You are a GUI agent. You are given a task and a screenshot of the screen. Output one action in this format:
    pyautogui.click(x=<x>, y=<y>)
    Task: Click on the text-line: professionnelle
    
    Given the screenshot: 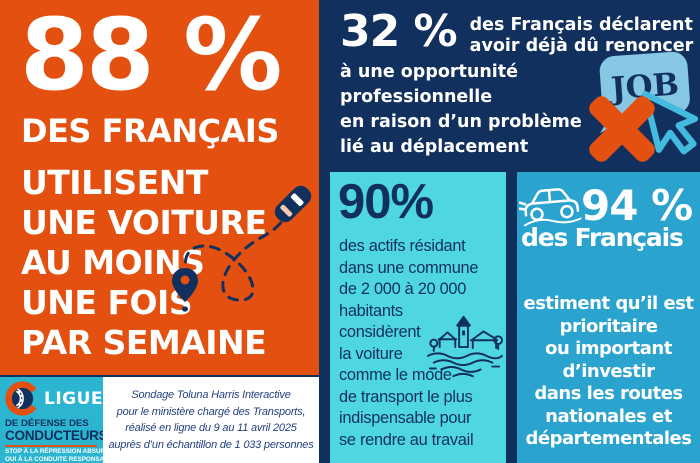 What is the action you would take?
    pyautogui.click(x=416, y=97)
    